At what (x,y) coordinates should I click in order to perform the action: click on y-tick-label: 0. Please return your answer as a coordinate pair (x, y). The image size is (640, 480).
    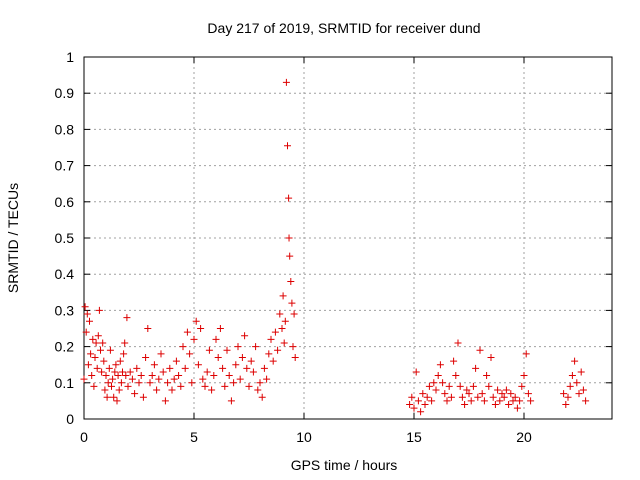
    Looking at the image, I should click on (70, 419).